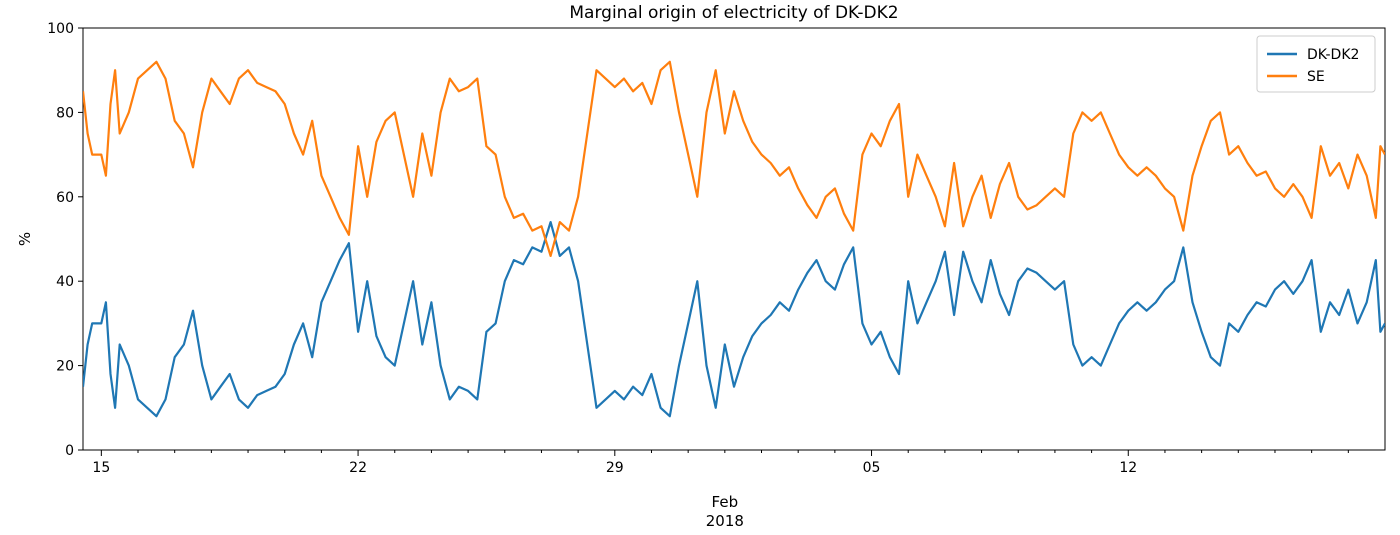 The width and height of the screenshot is (1400, 535). Describe the element at coordinates (65, 282) in the screenshot. I see `y-tick-label: 40` at that location.